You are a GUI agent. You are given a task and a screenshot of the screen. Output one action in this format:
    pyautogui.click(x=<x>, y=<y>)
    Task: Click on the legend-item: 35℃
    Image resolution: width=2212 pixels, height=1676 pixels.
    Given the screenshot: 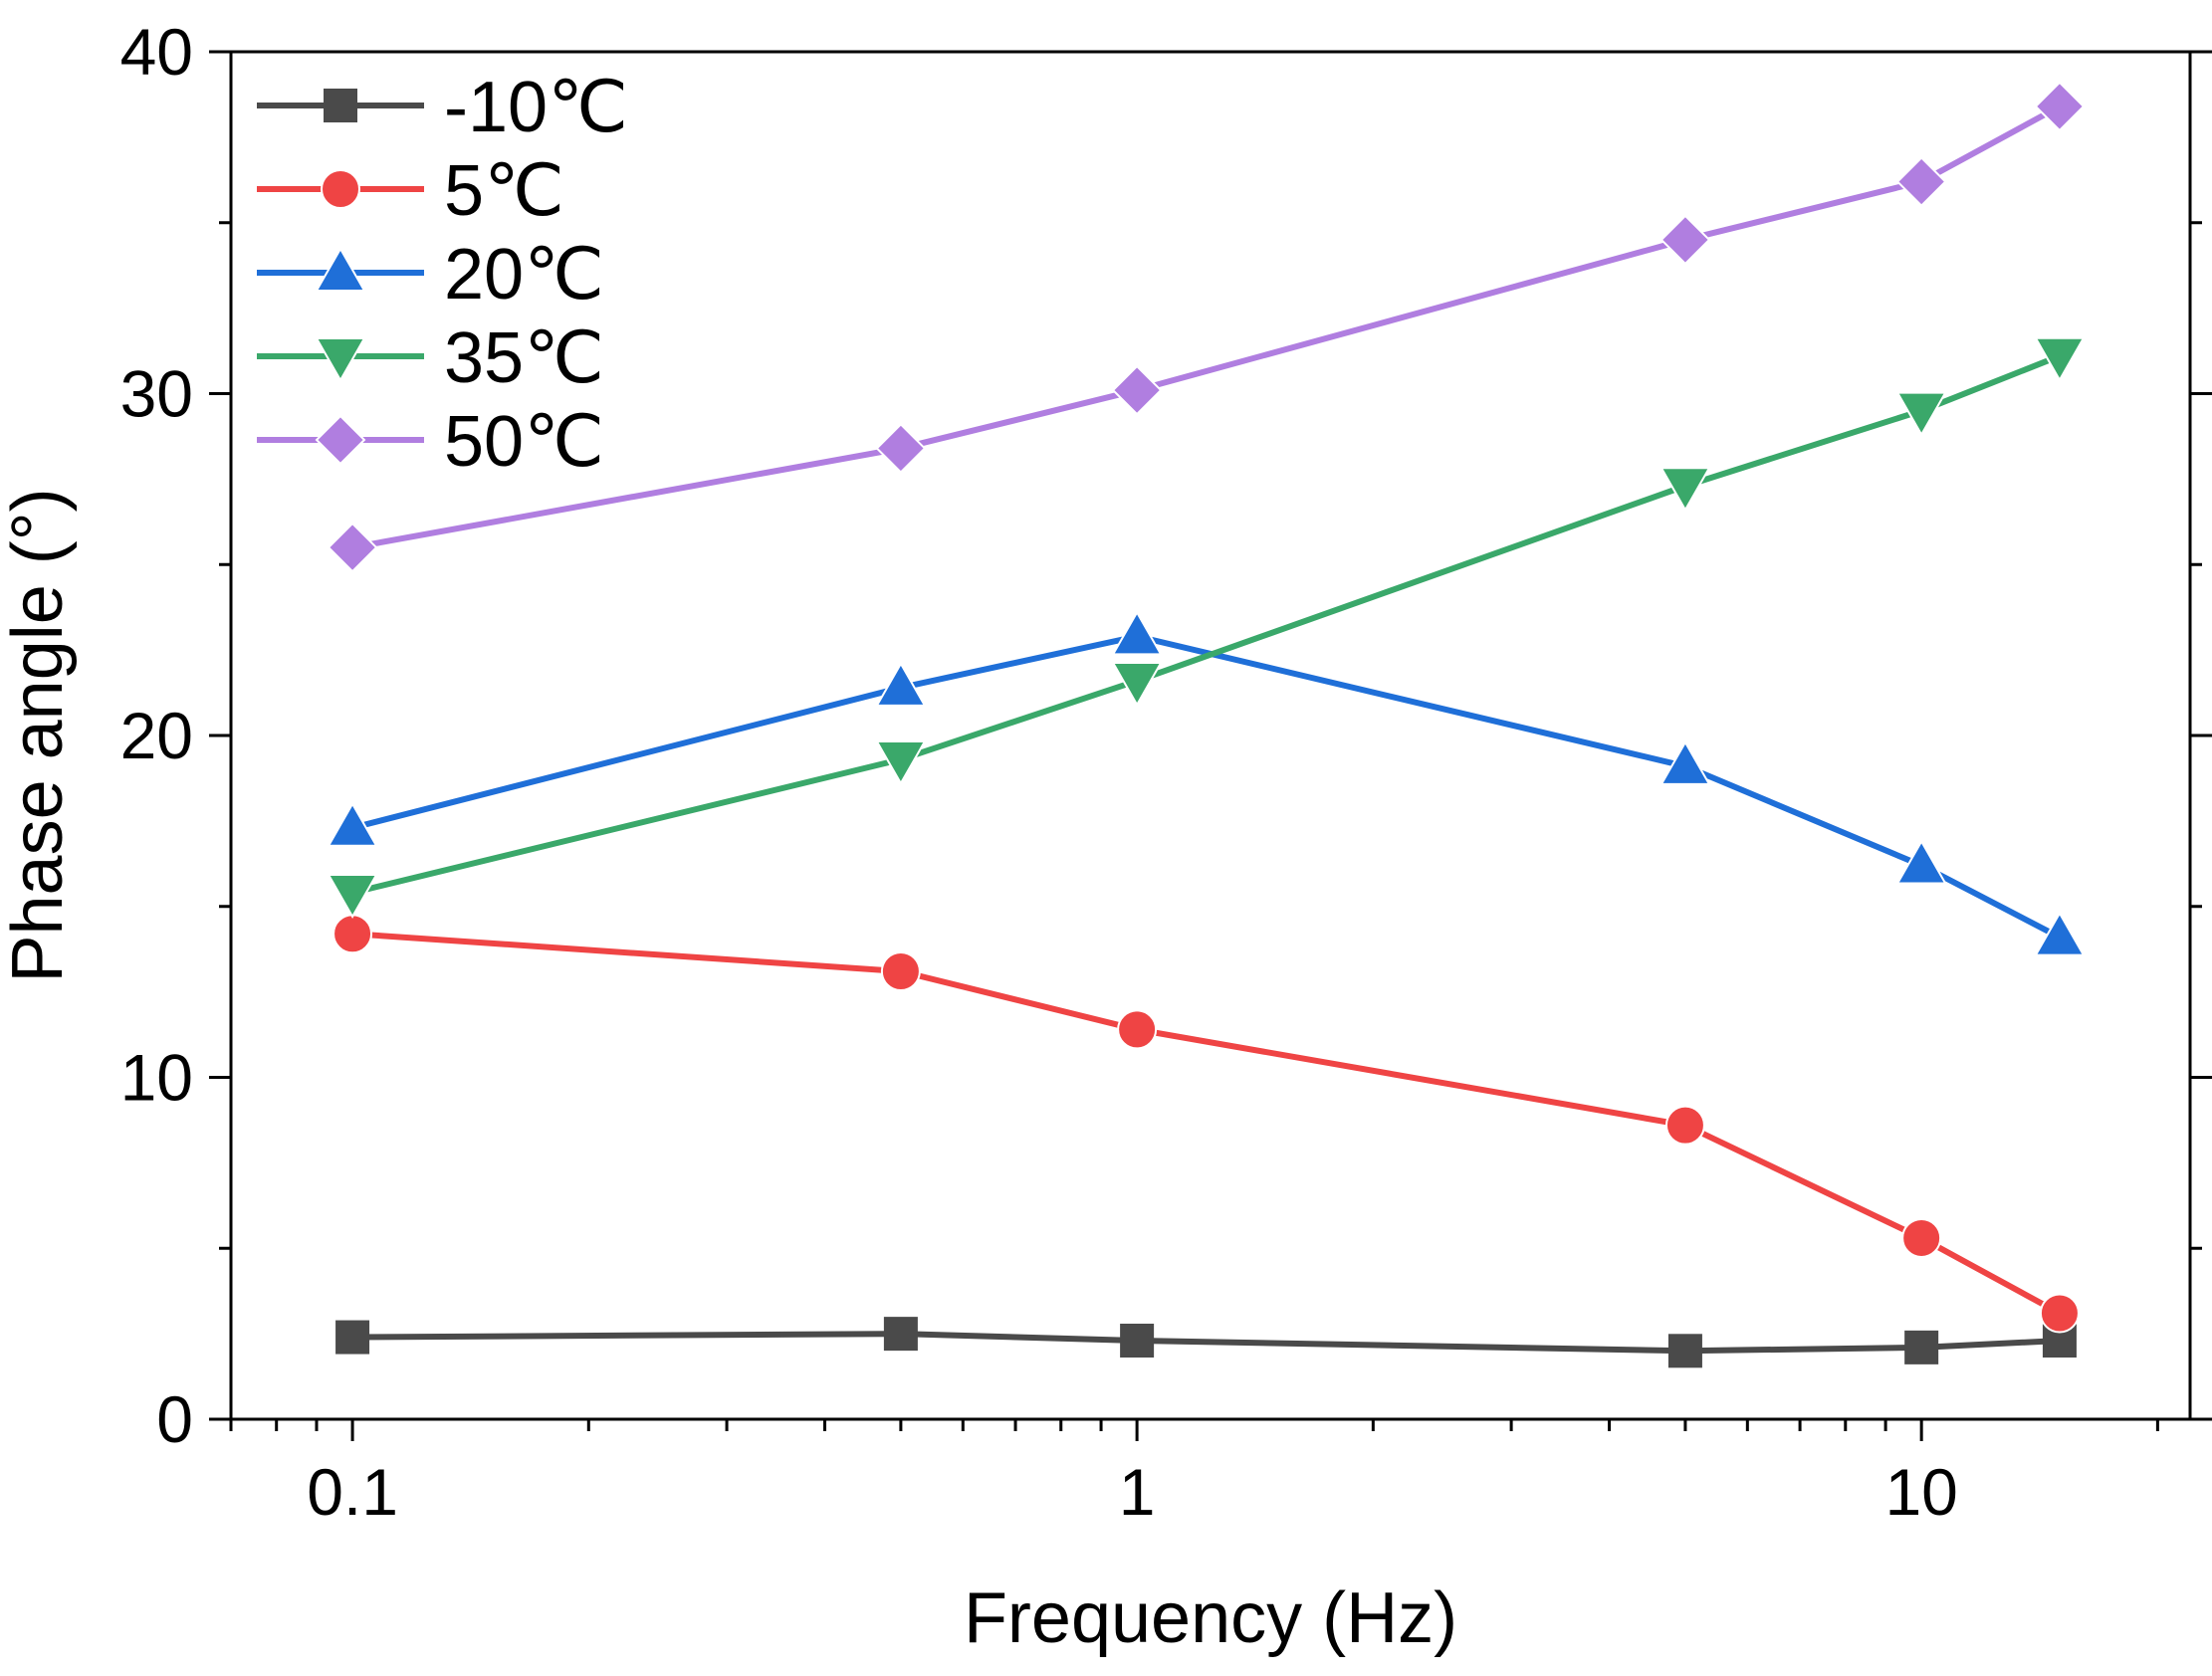 What is the action you would take?
    pyautogui.click(x=430, y=358)
    